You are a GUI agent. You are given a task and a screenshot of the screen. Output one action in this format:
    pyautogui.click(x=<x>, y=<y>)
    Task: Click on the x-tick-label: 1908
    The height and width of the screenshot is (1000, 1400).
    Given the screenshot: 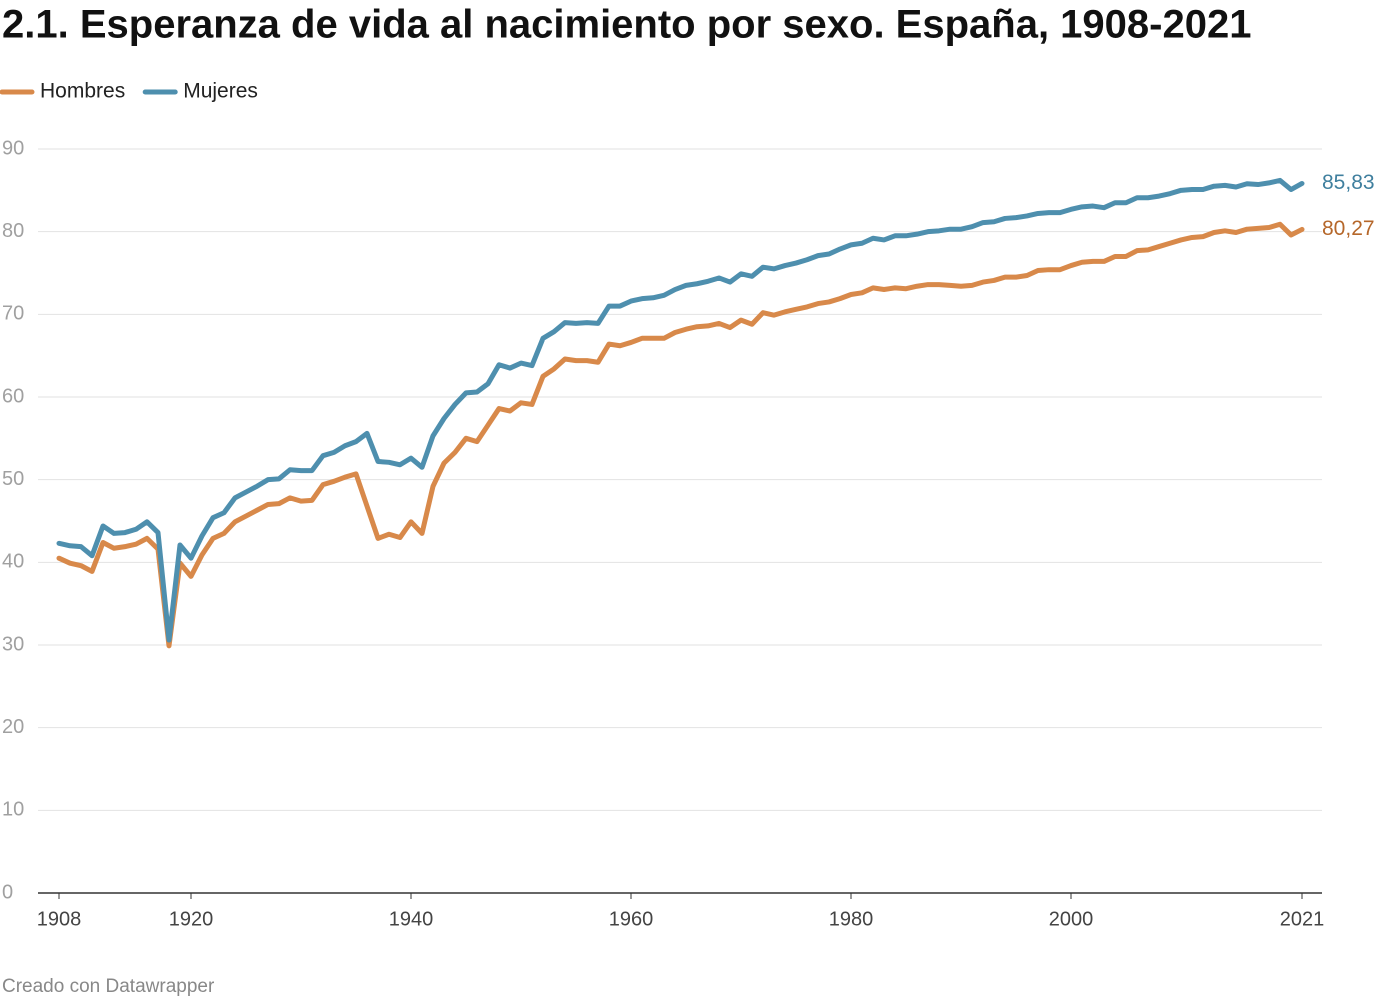 What is the action you would take?
    pyautogui.click(x=59, y=919)
    